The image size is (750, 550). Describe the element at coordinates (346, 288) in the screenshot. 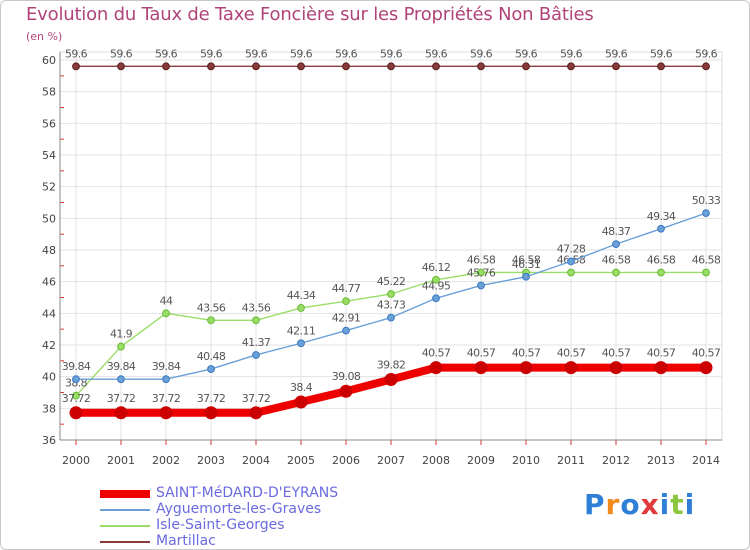

I see `series-2-label-2006: 44.77` at that location.